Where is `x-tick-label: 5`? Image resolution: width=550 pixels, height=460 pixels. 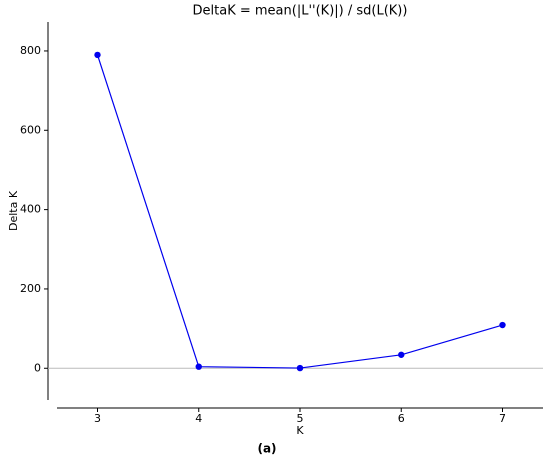 x-tick-label: 5 is located at coordinates (300, 418).